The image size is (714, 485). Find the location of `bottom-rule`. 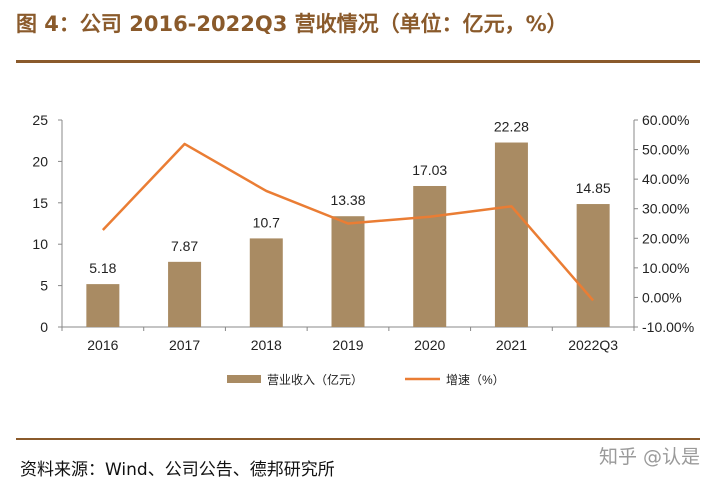

bottom-rule is located at coordinates (358, 439).